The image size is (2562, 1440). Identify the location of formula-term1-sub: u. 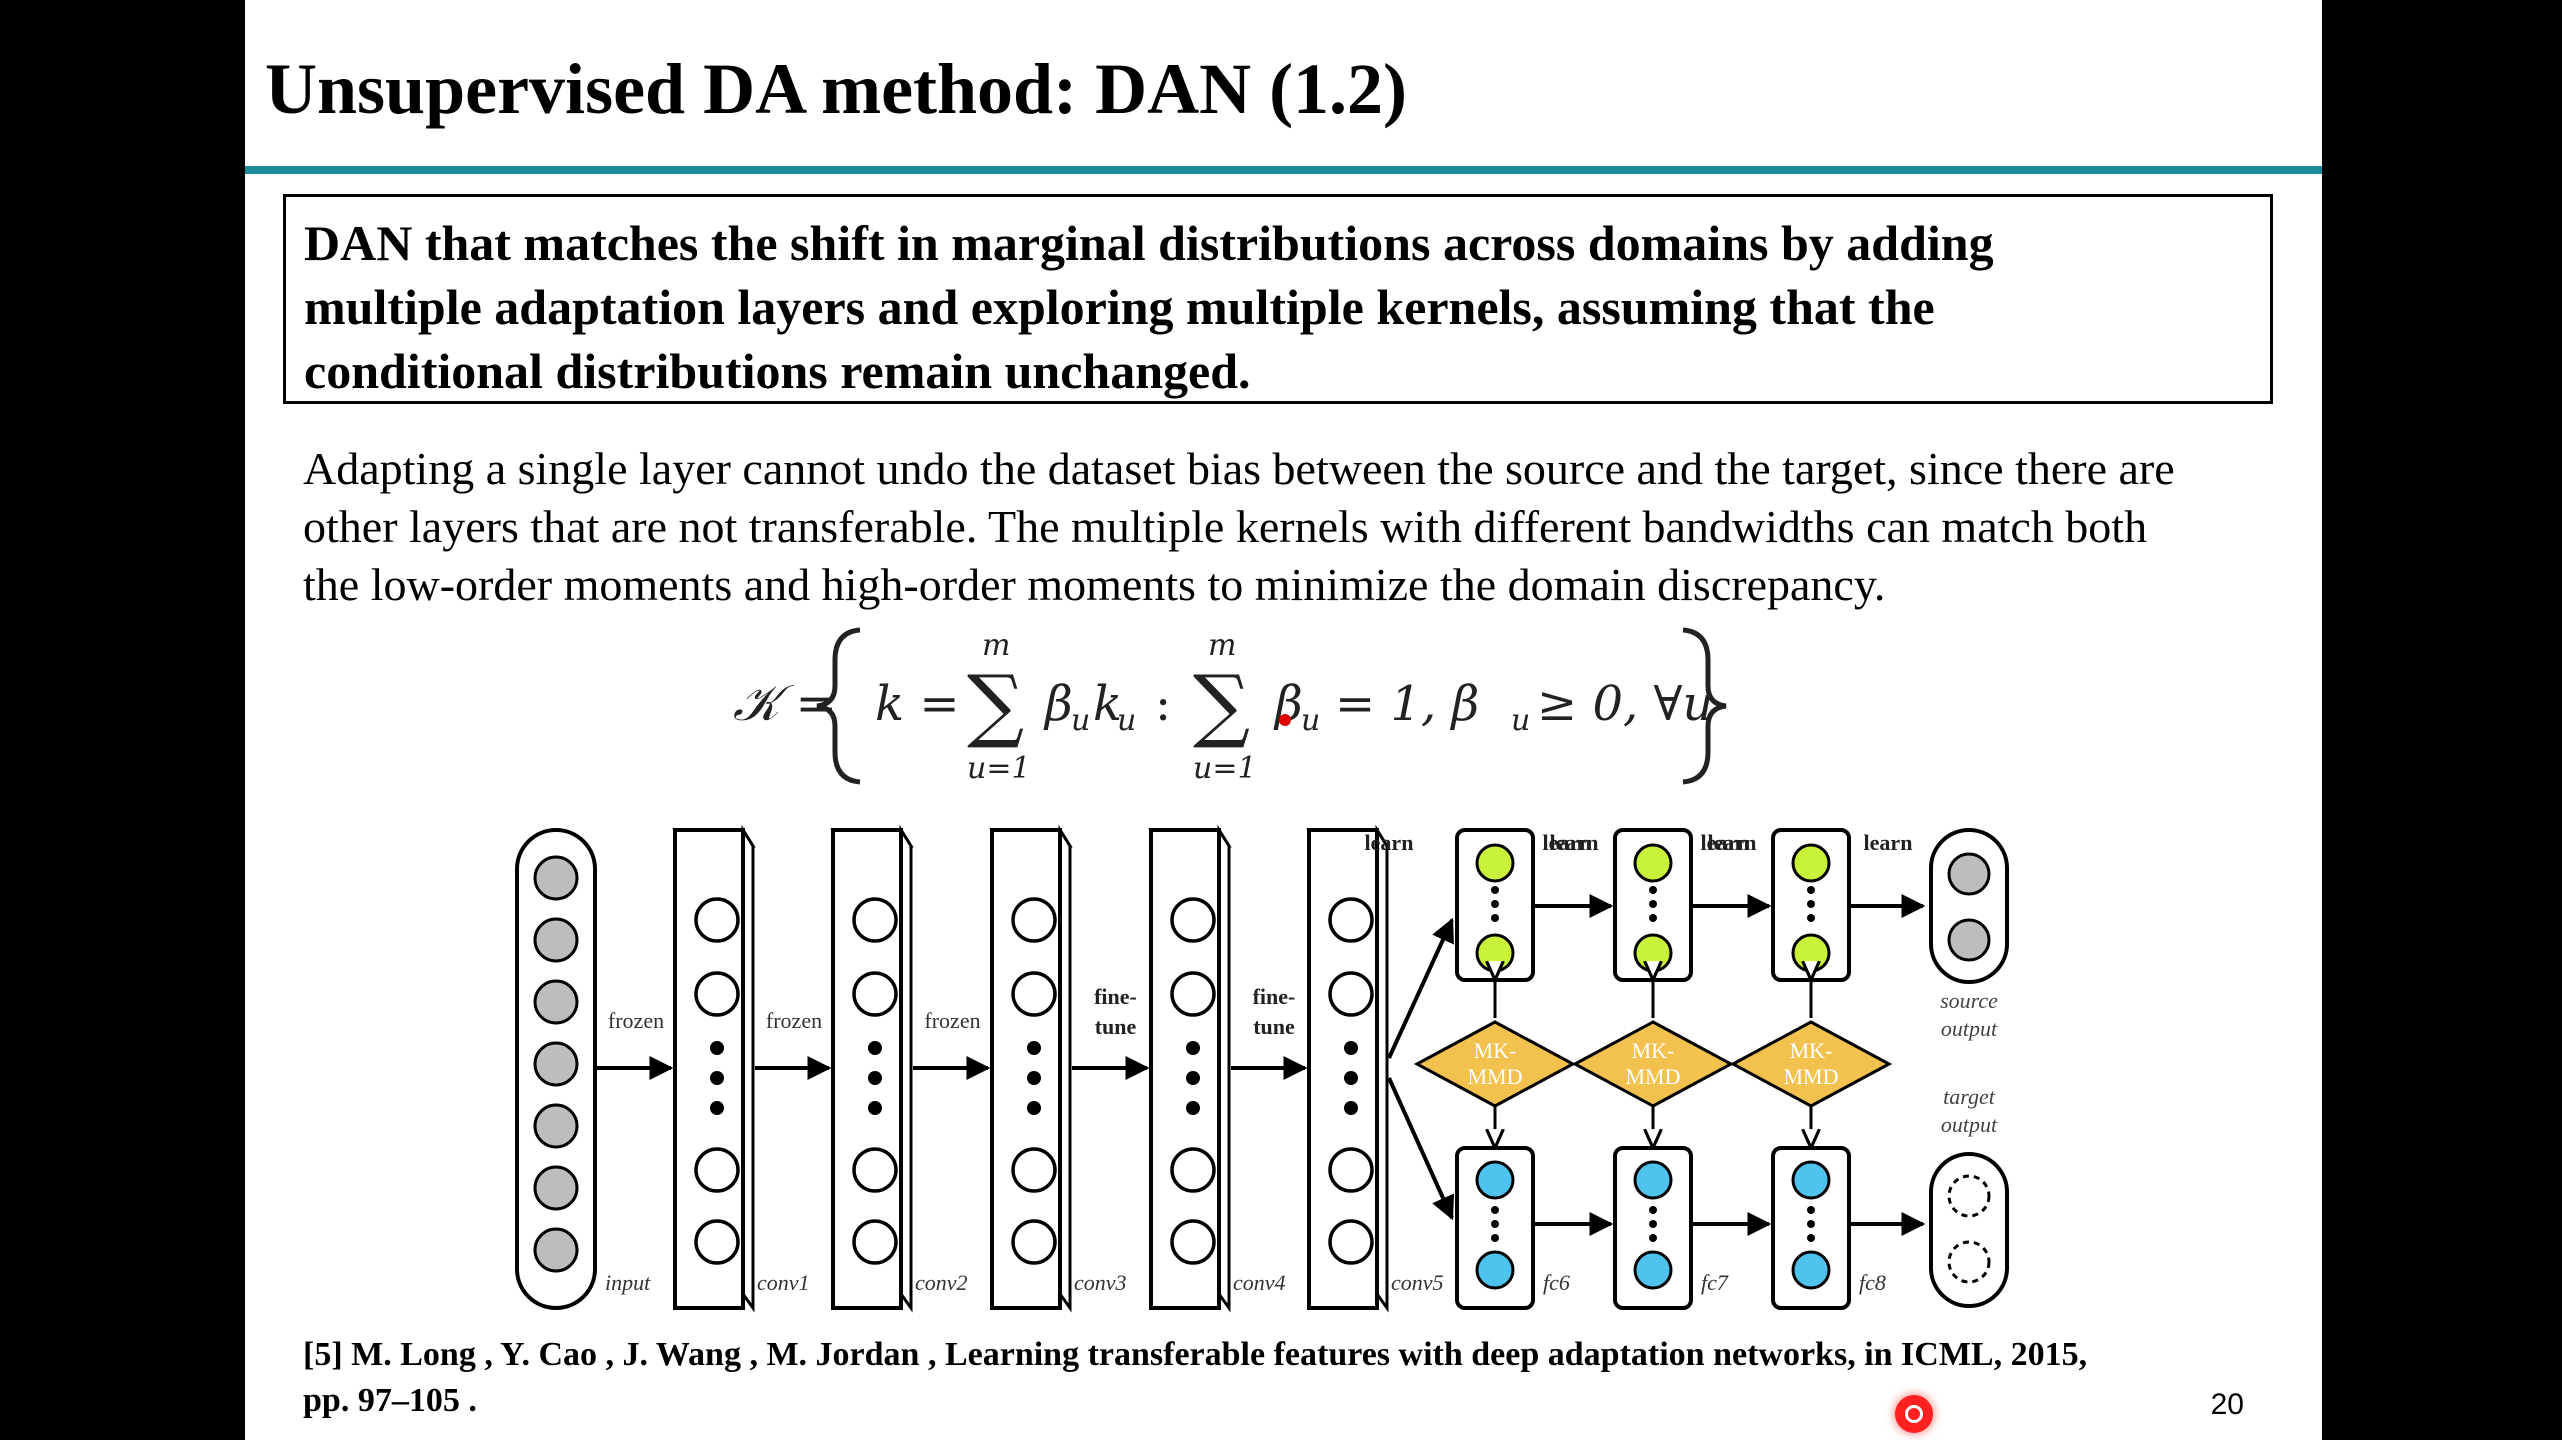
(1080, 720).